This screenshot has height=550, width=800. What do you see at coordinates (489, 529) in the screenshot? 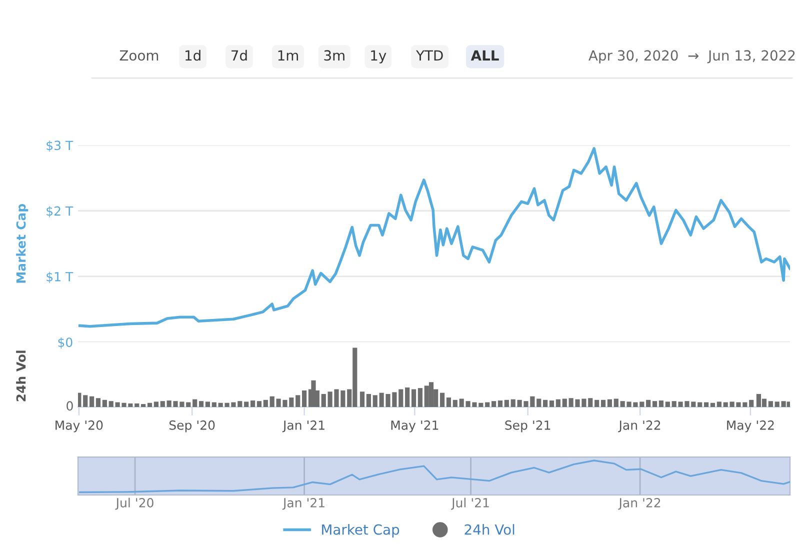
I see `legend-label: 24h Vol` at bounding box center [489, 529].